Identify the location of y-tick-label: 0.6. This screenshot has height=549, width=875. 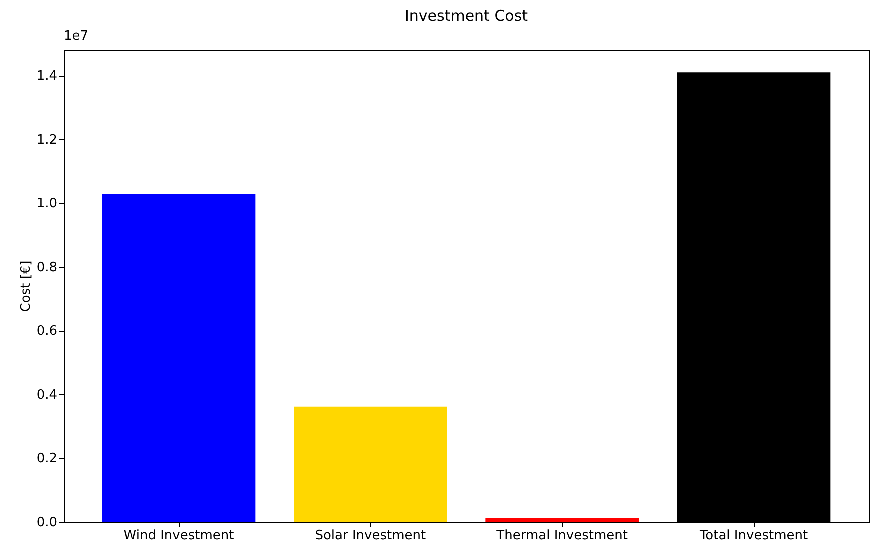
(47, 332).